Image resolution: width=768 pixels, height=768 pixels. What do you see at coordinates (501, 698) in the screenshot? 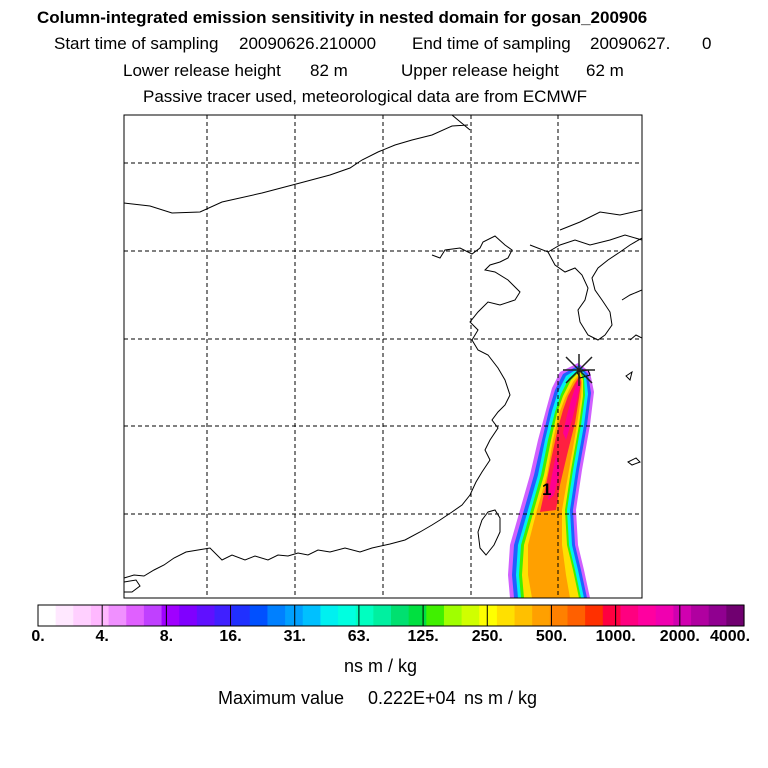
I see `max-value-unit: ns m / kg` at bounding box center [501, 698].